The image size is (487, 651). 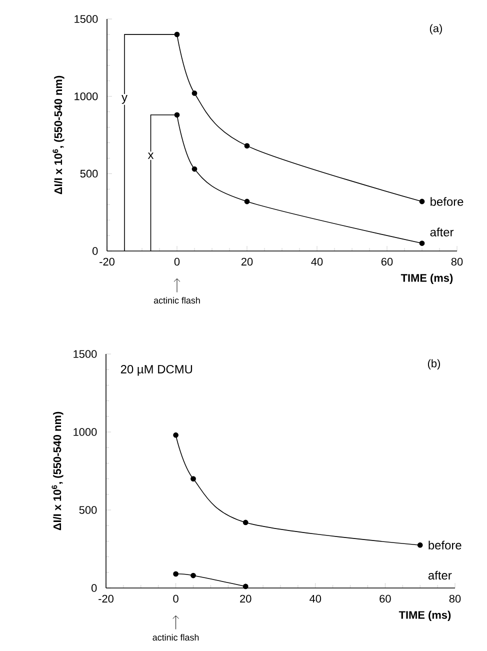 What do you see at coordinates (440, 575) in the screenshot?
I see `text: after` at bounding box center [440, 575].